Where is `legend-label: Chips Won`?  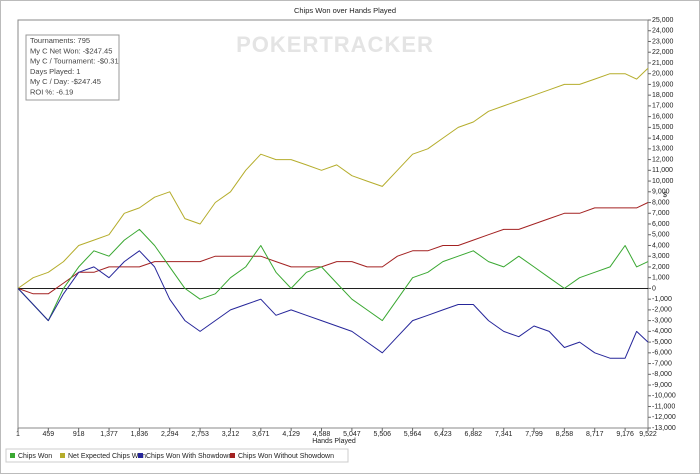 legend-label: Chips Won is located at coordinates (35, 456).